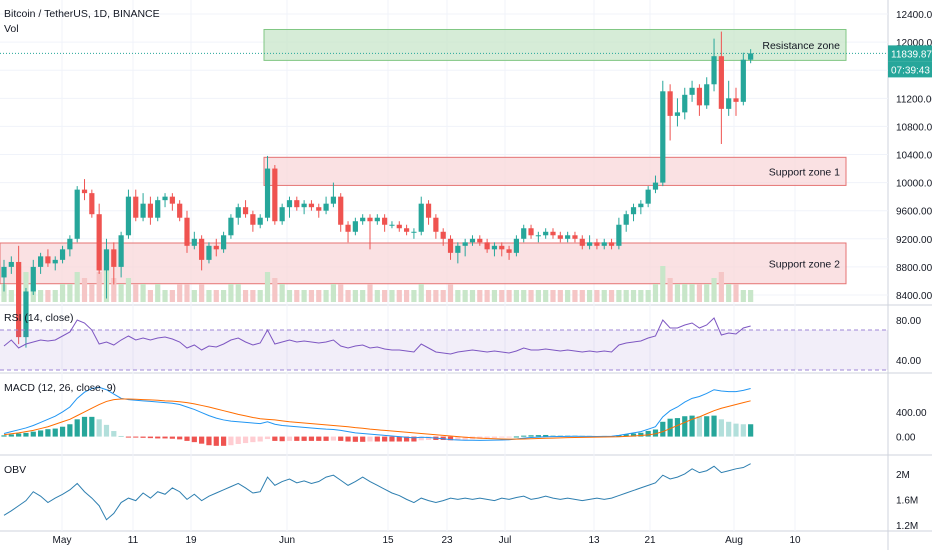 This screenshot has height=555, width=932. I want to click on obv-line, so click(377, 492).